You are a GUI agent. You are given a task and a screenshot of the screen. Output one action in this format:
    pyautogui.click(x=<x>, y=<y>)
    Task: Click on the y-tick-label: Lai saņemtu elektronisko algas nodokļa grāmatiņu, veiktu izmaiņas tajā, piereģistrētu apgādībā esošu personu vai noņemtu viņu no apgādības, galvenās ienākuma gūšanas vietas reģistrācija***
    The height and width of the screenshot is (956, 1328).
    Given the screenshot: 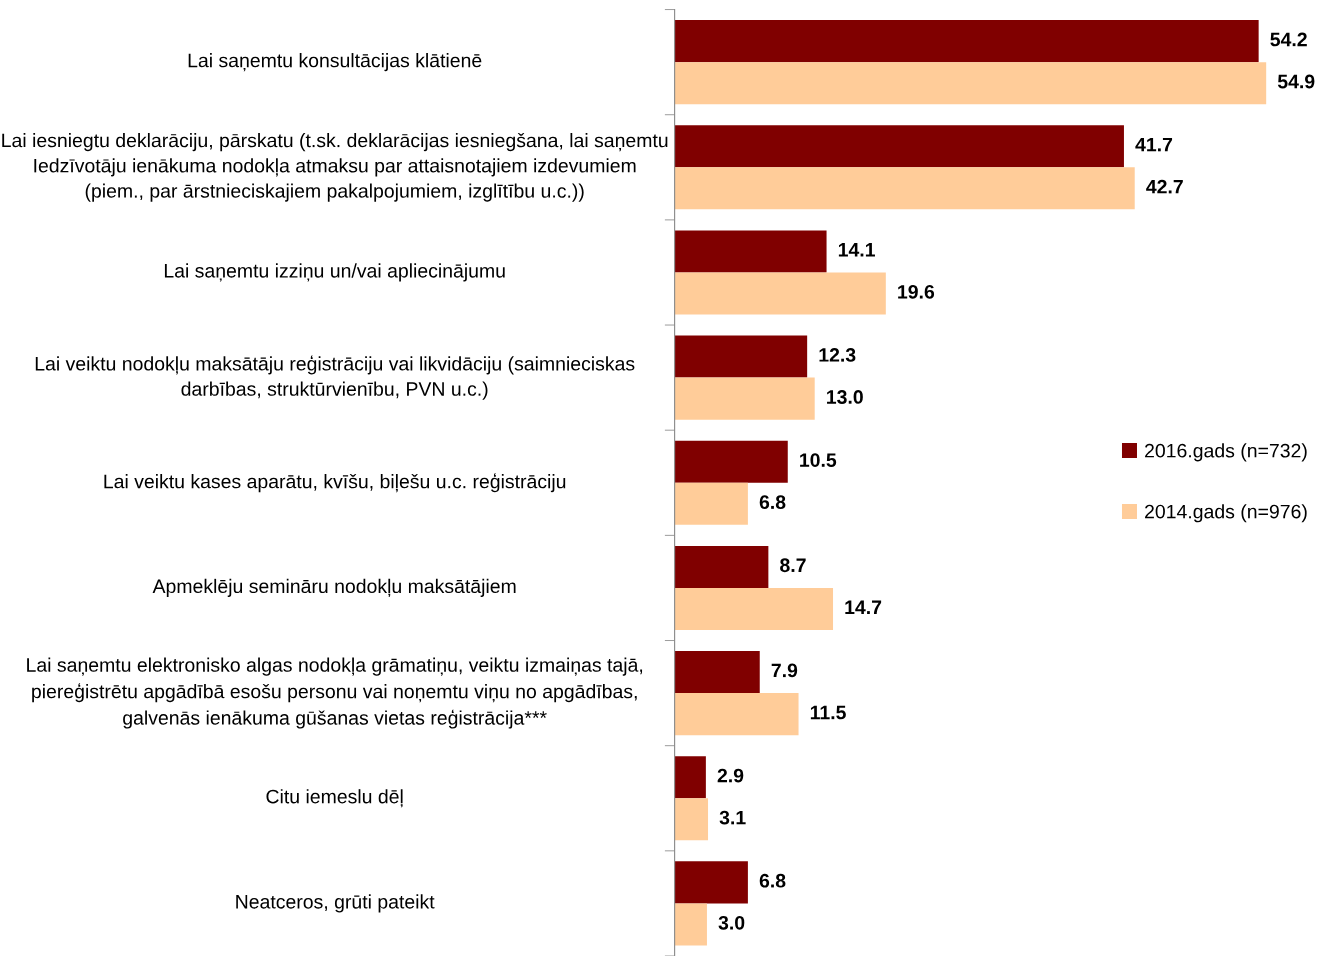 What is the action you would take?
    pyautogui.click(x=335, y=693)
    